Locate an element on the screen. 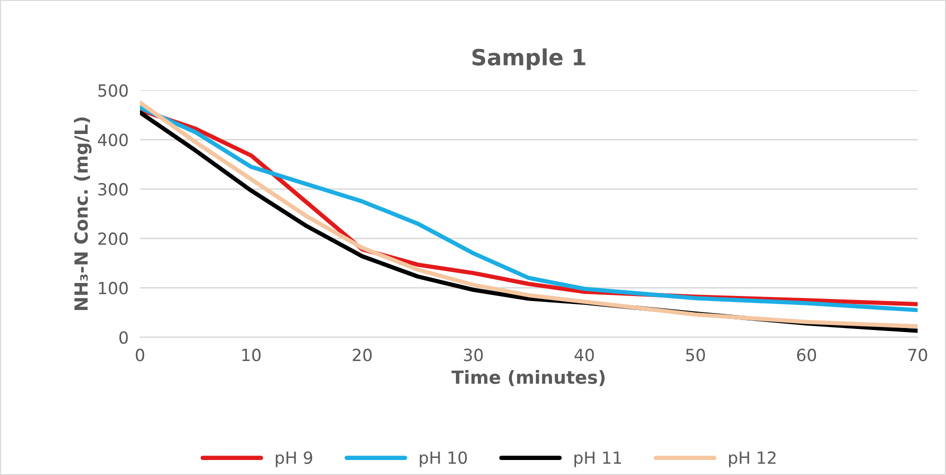 Image resolution: width=946 pixels, height=475 pixels. chart-title: Sample 1 is located at coordinates (529, 59).